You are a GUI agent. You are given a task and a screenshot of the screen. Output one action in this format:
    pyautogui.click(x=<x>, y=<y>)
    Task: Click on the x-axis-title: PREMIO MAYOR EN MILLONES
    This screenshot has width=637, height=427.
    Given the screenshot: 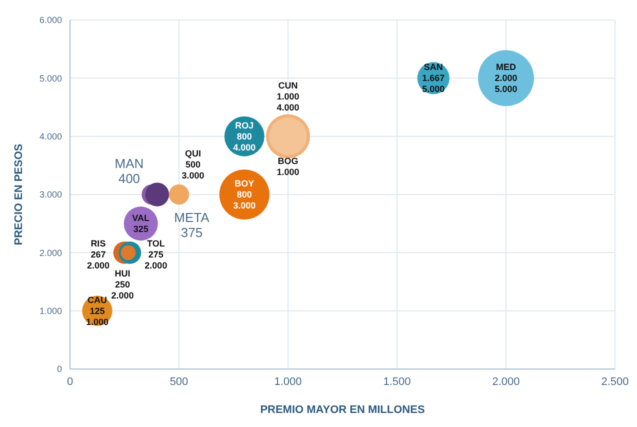 What is the action you would take?
    pyautogui.click(x=342, y=410)
    